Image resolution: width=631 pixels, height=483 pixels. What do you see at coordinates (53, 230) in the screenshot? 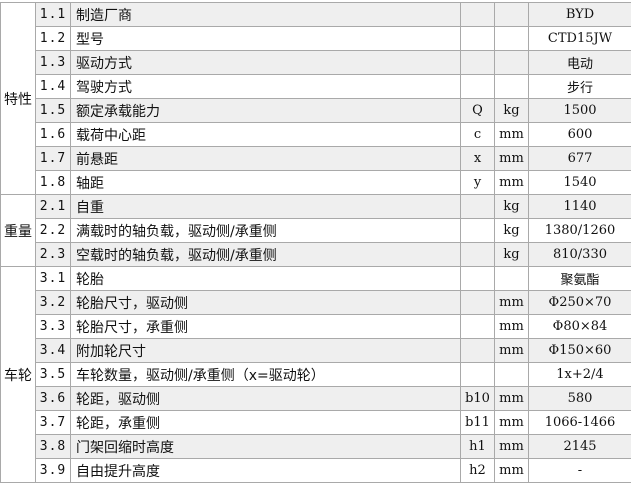
I see `row-number: 2.2` at bounding box center [53, 230].